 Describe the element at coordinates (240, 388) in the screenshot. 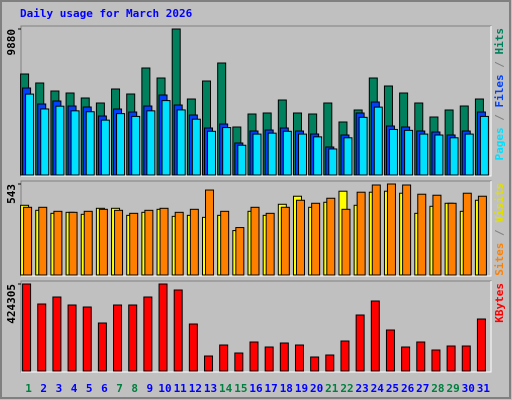

I see `x-tick-label: 15` at that location.